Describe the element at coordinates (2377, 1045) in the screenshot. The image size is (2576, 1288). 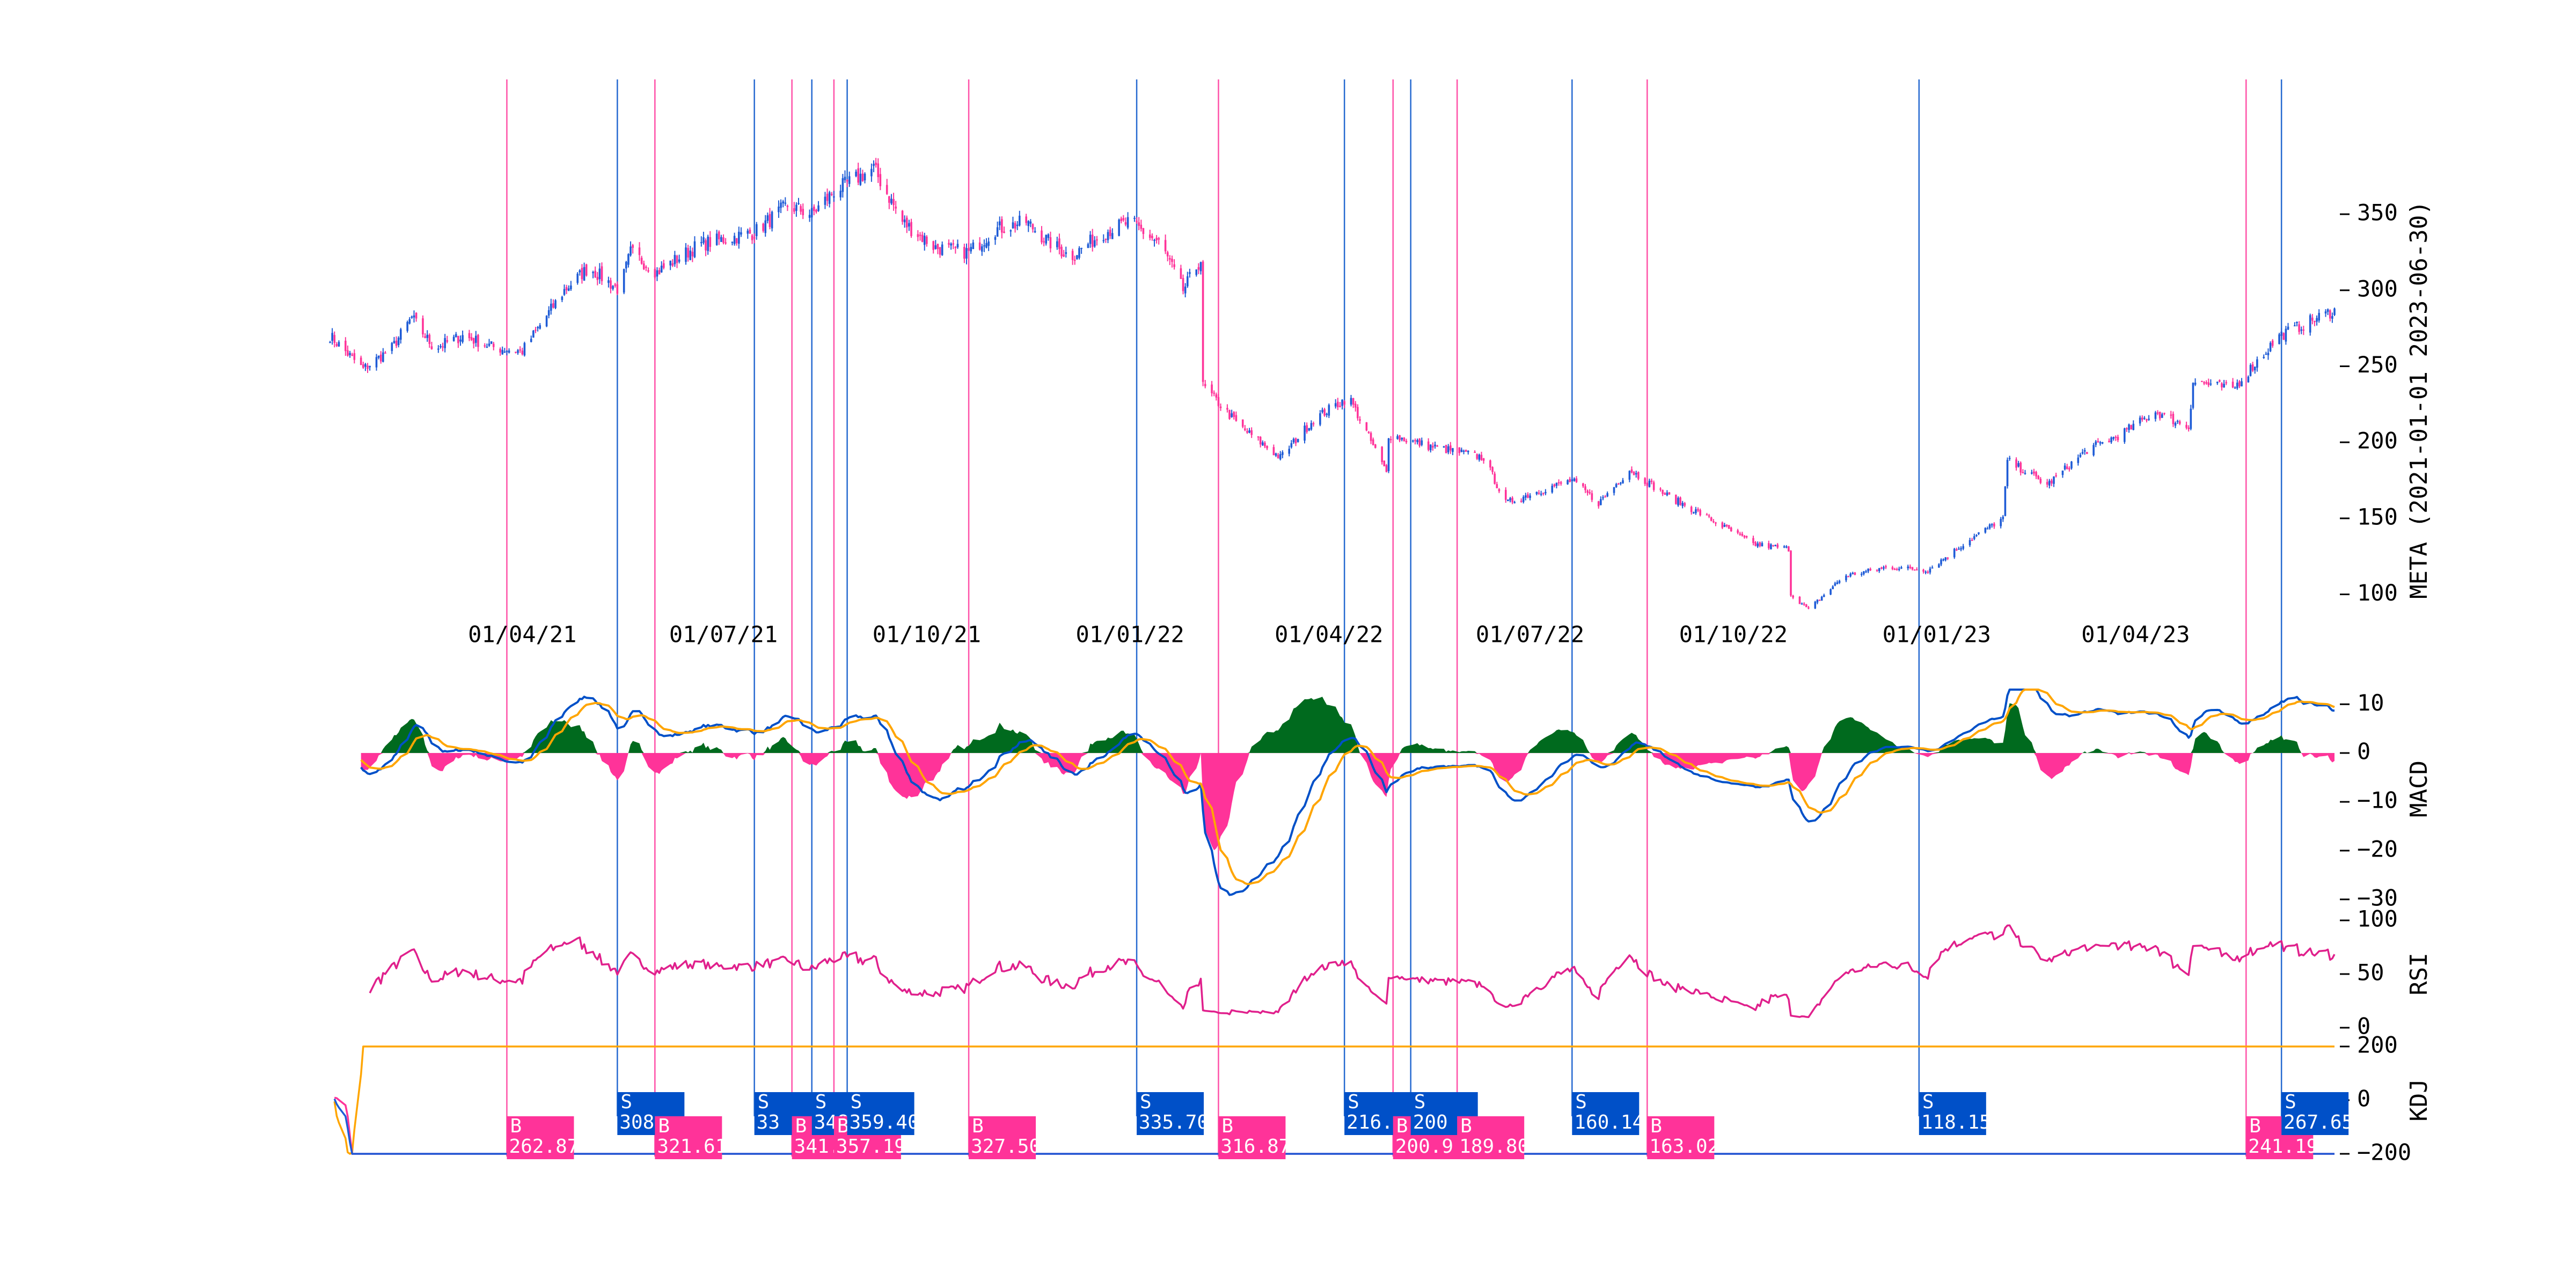
I see `y-tick-label: 200` at that location.